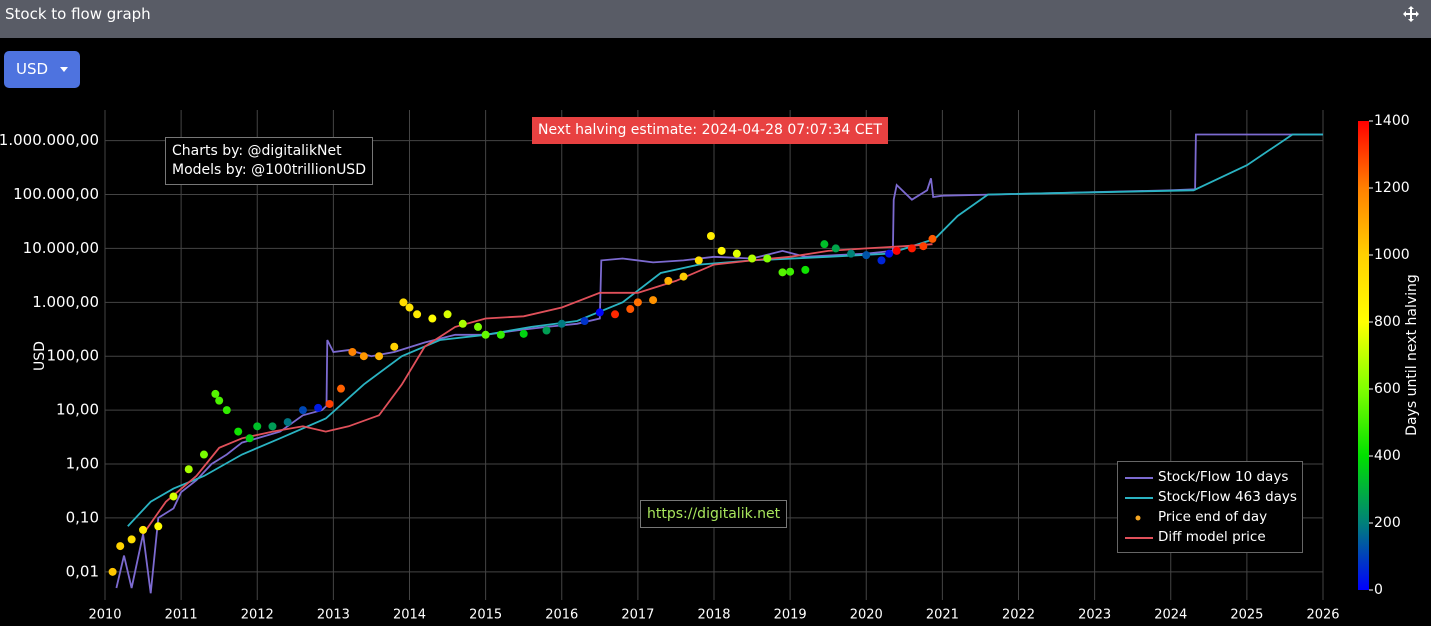  What do you see at coordinates (1411, 14) in the screenshot?
I see `move-icon` at bounding box center [1411, 14].